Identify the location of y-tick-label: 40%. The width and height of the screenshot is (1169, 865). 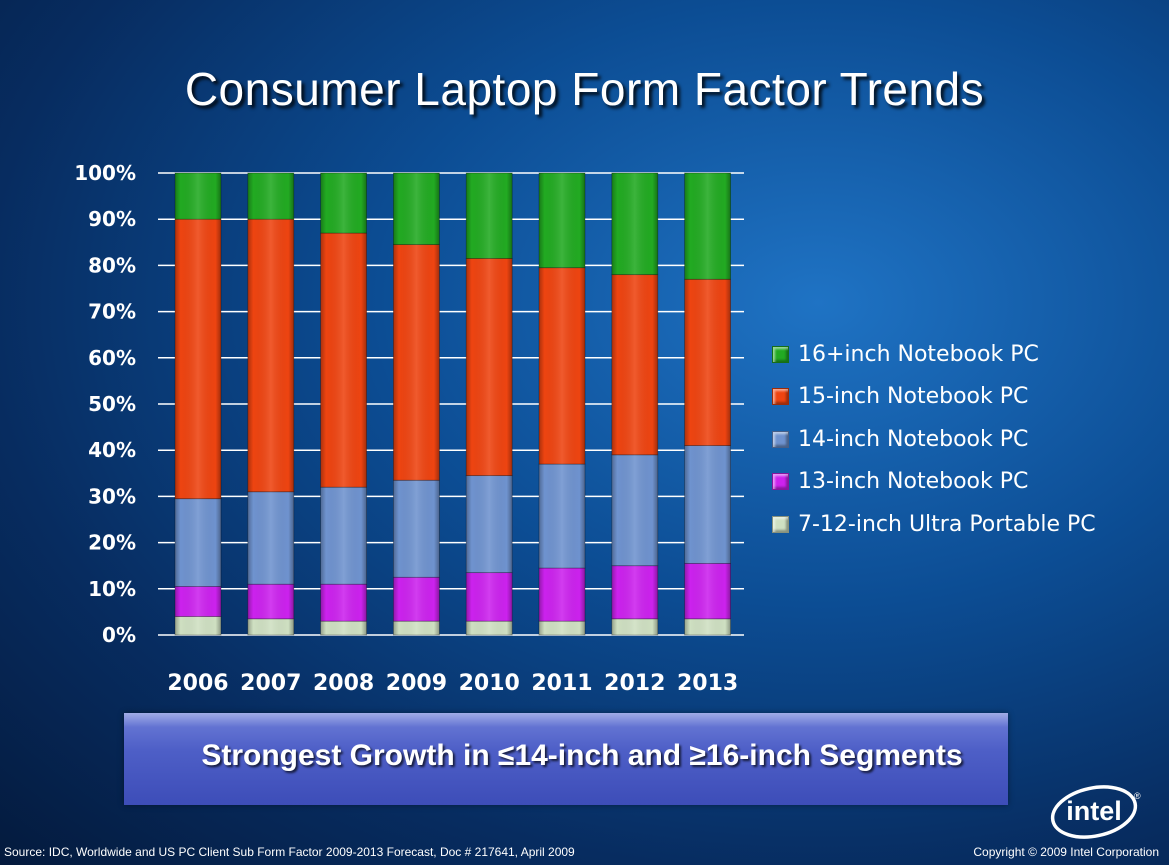
(112, 450).